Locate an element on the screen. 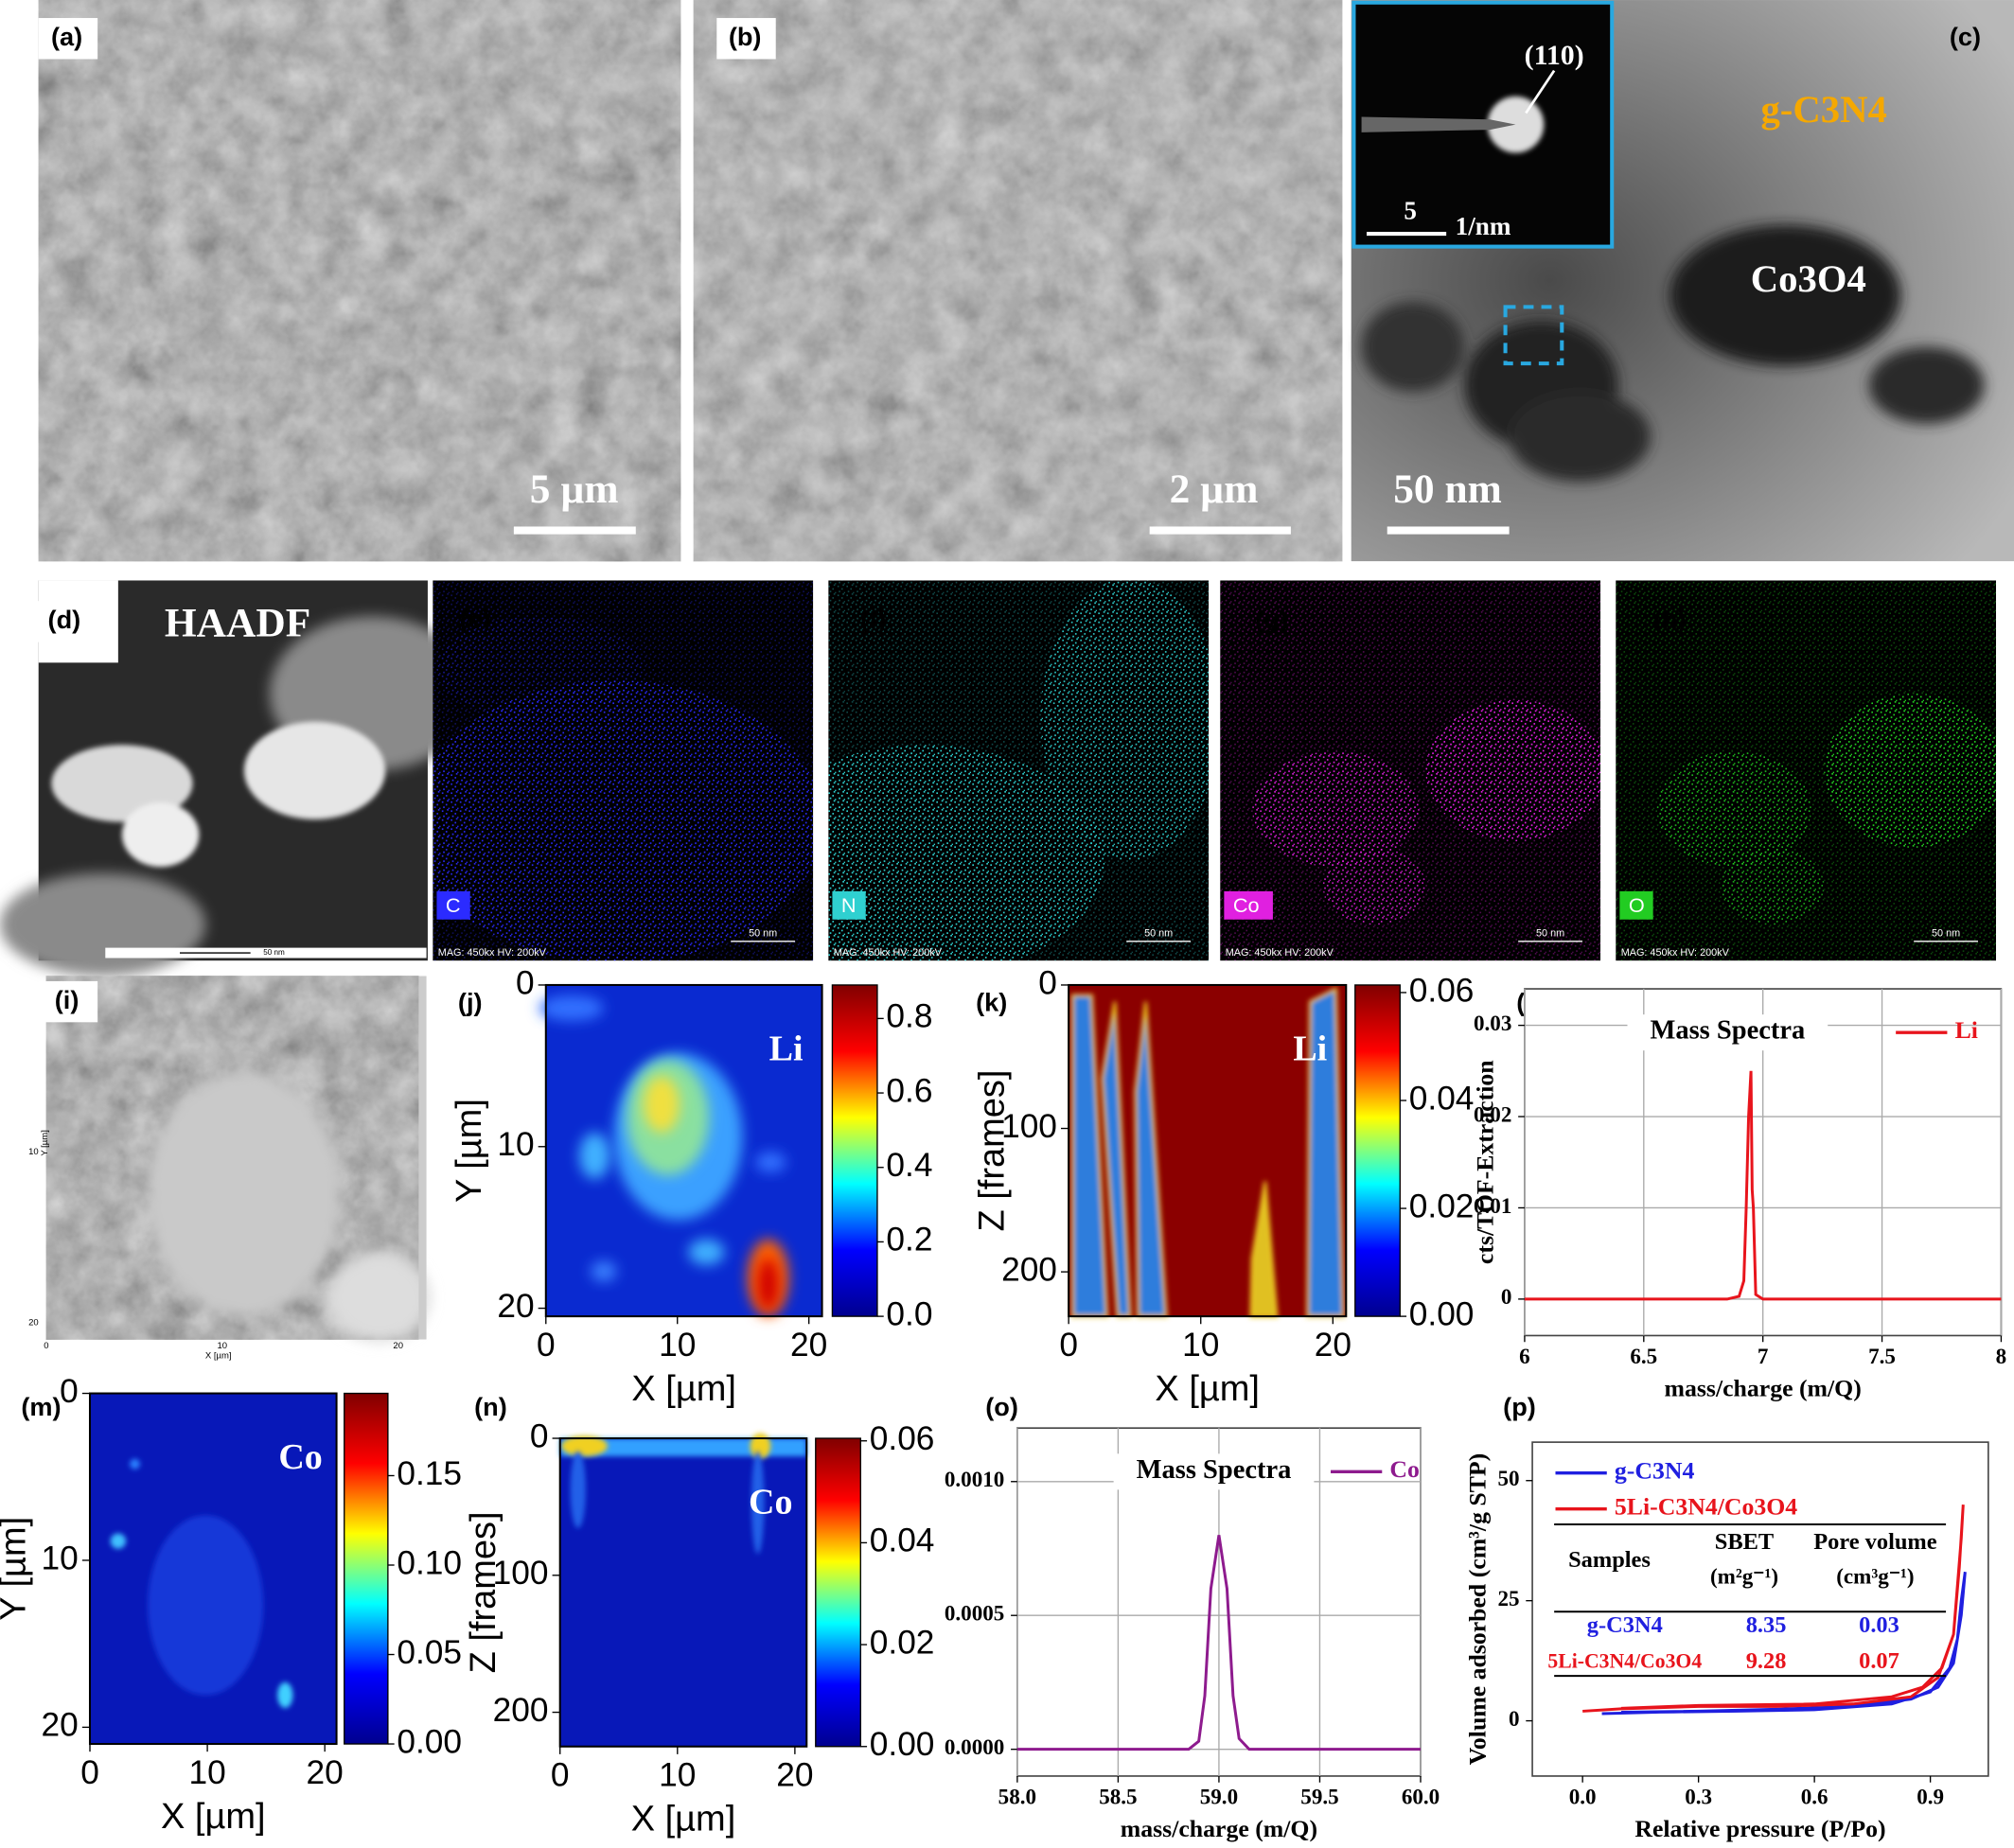 Image resolution: width=2014 pixels, height=1848 pixels. x-tick-label: 58.5 is located at coordinates (1118, 1797).